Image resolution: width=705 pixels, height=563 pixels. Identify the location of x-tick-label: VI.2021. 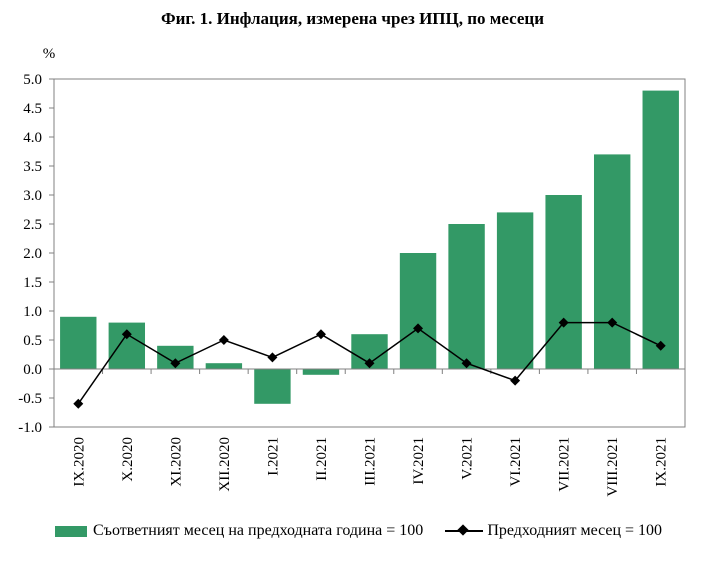
(516, 462).